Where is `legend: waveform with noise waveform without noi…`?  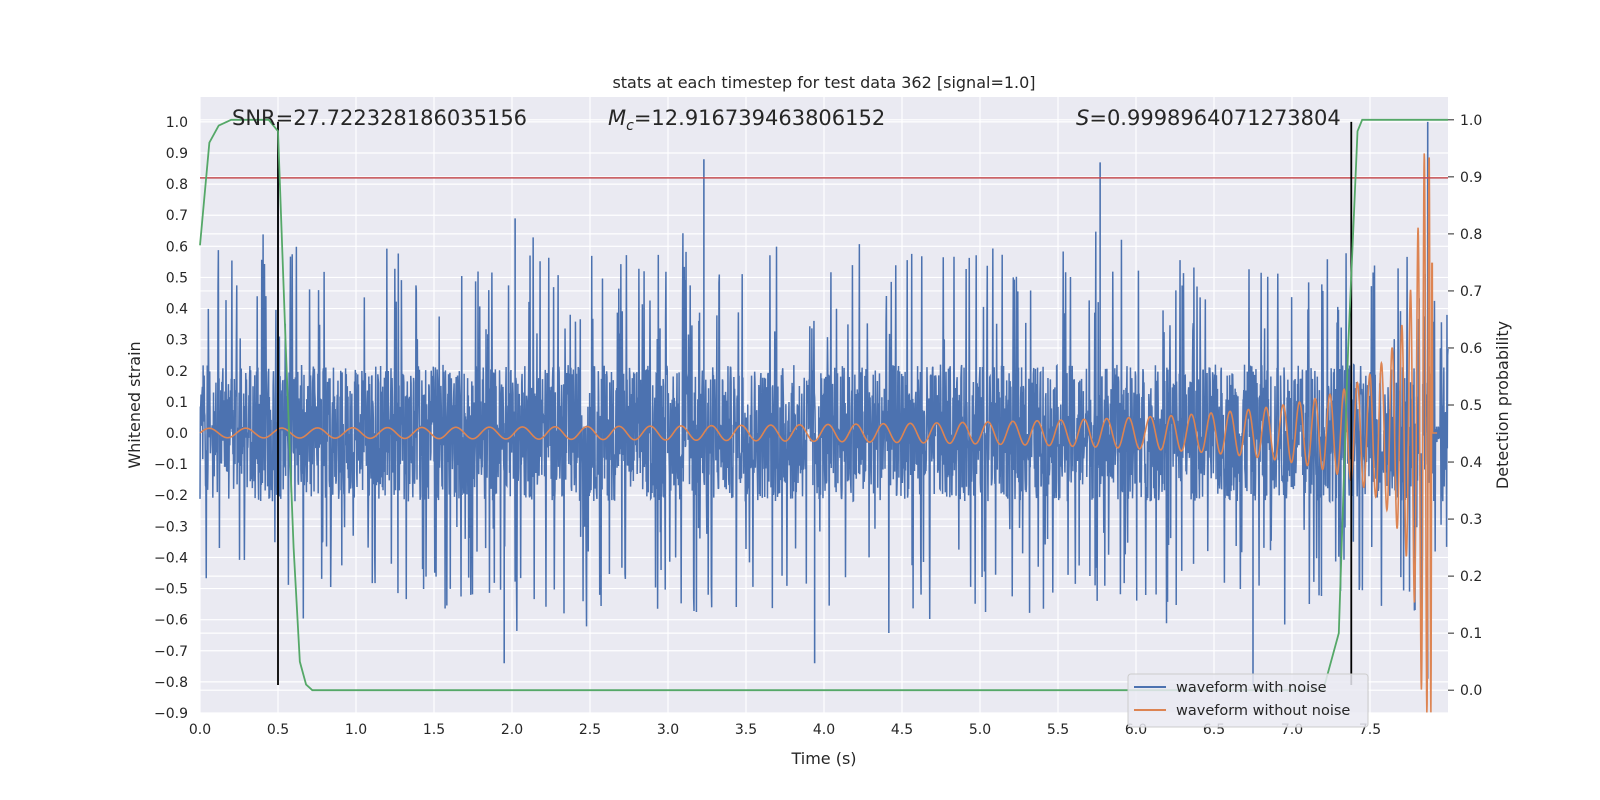
legend: waveform with noise waveform without noi… is located at coordinates (1248, 700).